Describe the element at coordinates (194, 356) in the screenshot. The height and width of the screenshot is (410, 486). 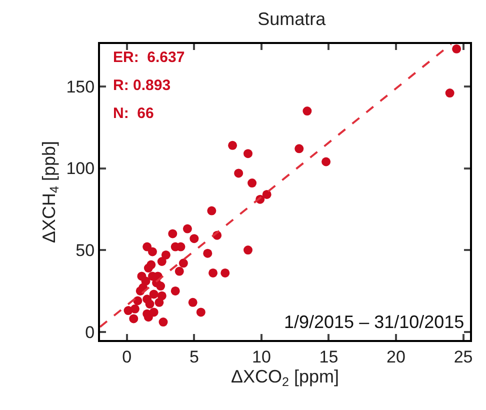
I see `x-tick-label: 5` at that location.